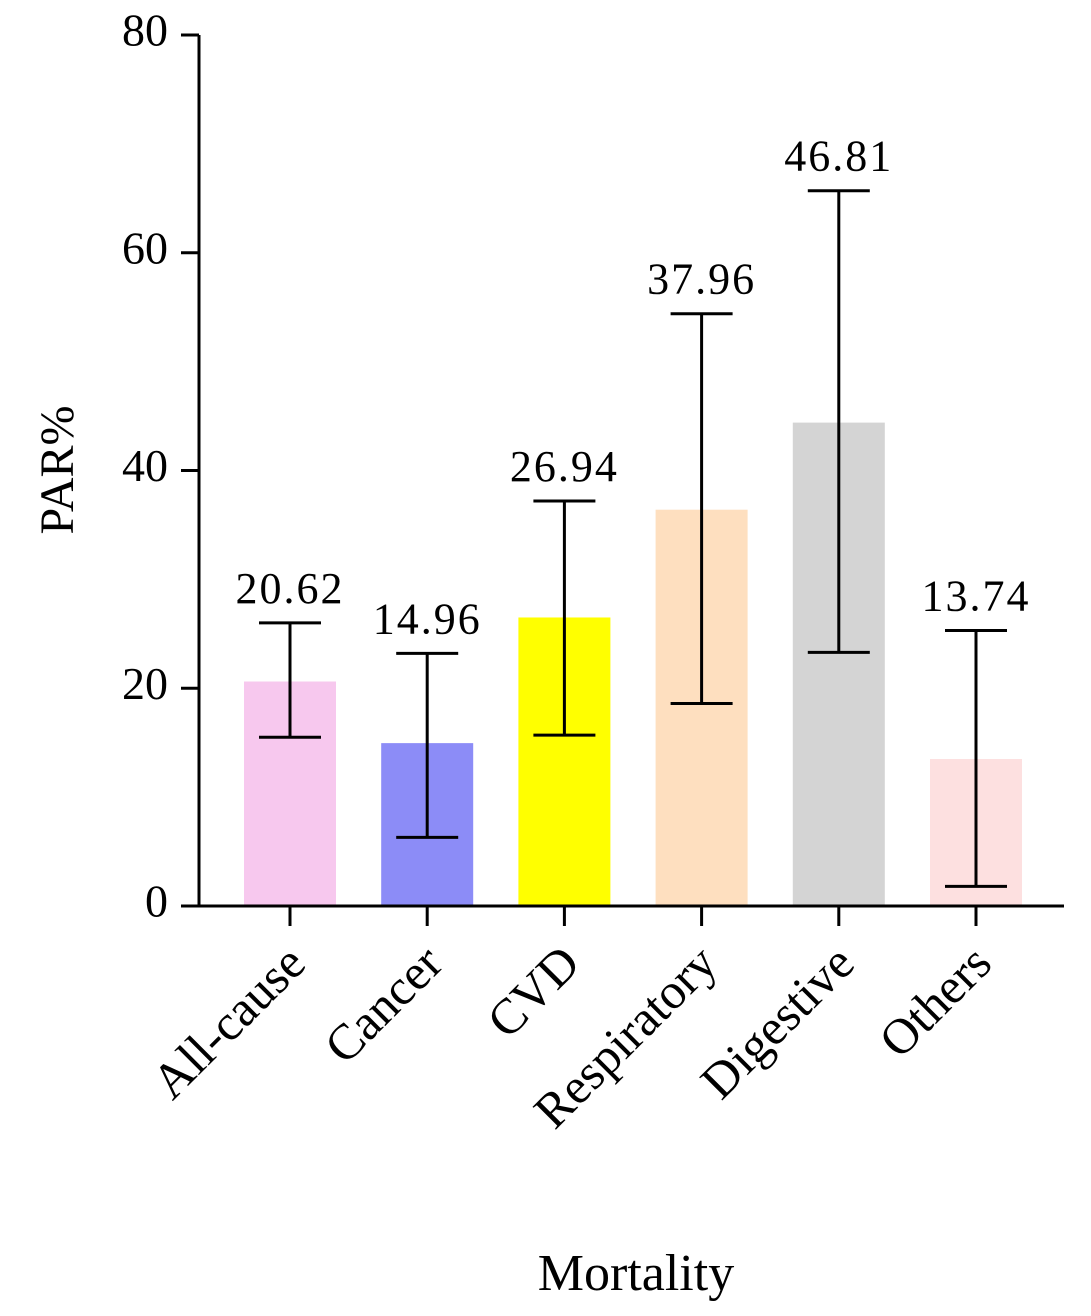 Image resolution: width=1091 pixels, height=1316 pixels. What do you see at coordinates (290, 588) in the screenshot?
I see `data-label: 20.62` at bounding box center [290, 588].